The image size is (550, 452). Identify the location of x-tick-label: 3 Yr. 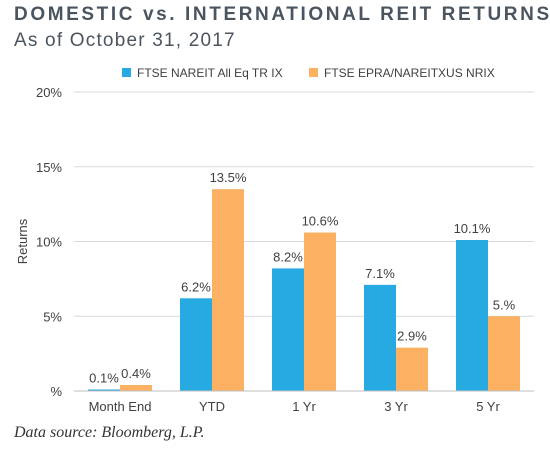
(396, 406).